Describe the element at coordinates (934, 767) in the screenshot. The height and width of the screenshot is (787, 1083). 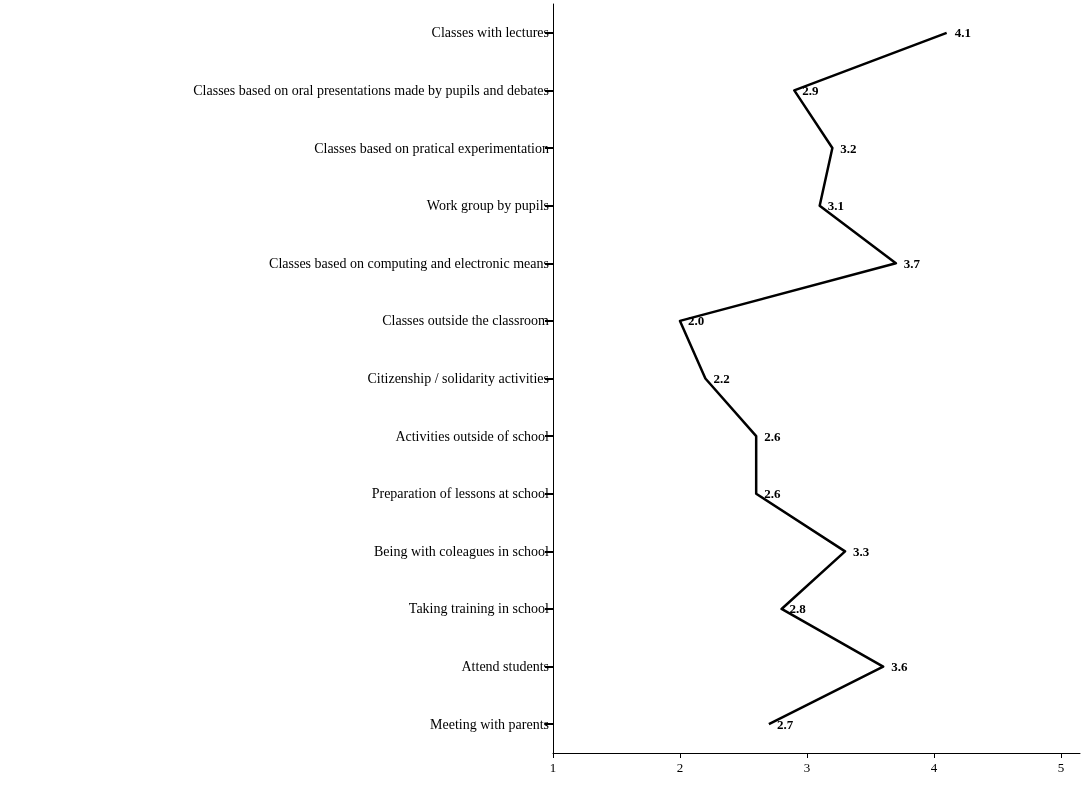
I see `x-tick-label: 4` at that location.